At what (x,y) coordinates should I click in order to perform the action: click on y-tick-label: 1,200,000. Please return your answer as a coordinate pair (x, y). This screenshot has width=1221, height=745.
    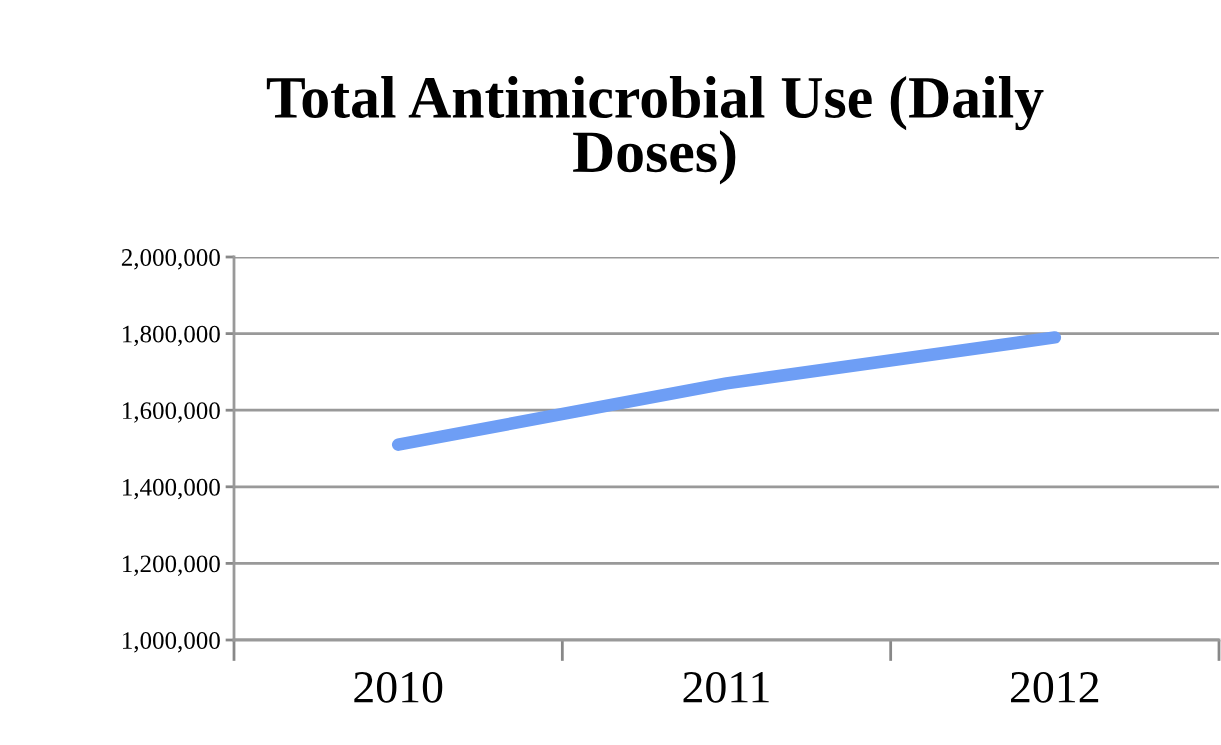
    Looking at the image, I should click on (171, 565).